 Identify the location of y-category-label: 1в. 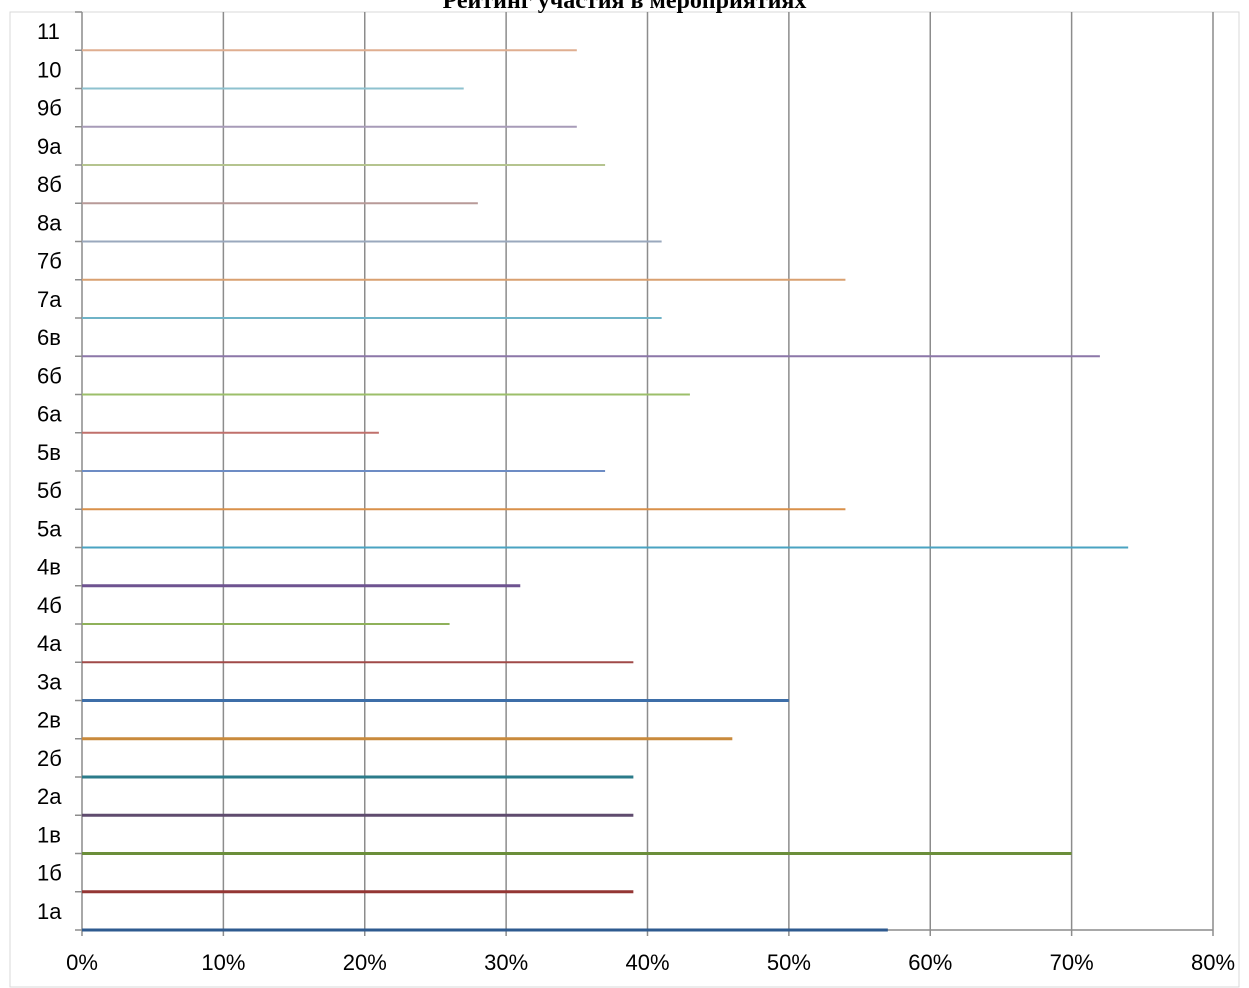
(49, 834).